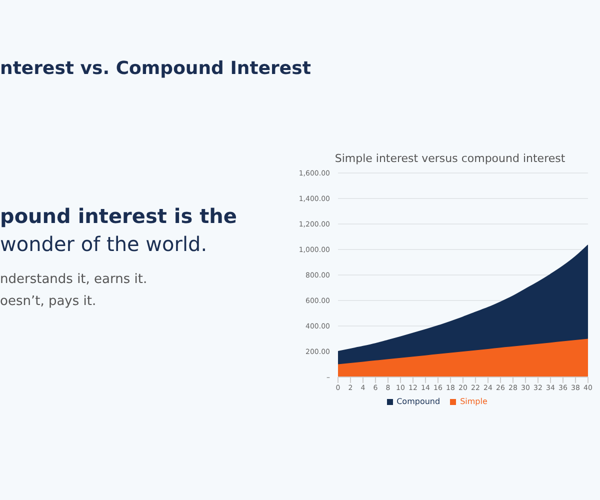  What do you see at coordinates (474, 401) in the screenshot?
I see `legend-label: Simple` at bounding box center [474, 401].